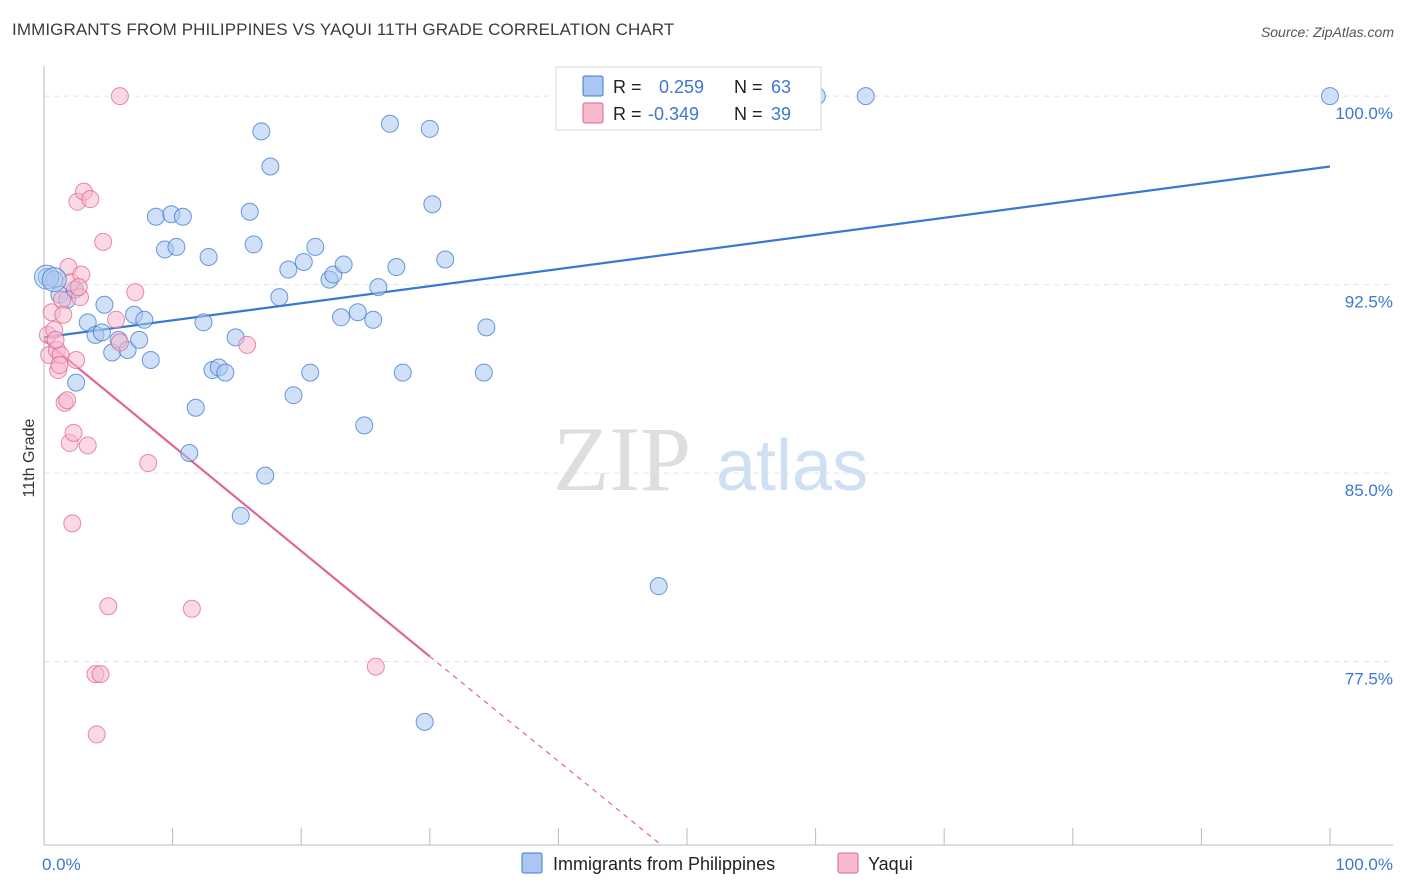 The height and width of the screenshot is (892, 1406). Describe the element at coordinates (1364, 113) in the screenshot. I see `y-tick-label: 100.0%` at that location.